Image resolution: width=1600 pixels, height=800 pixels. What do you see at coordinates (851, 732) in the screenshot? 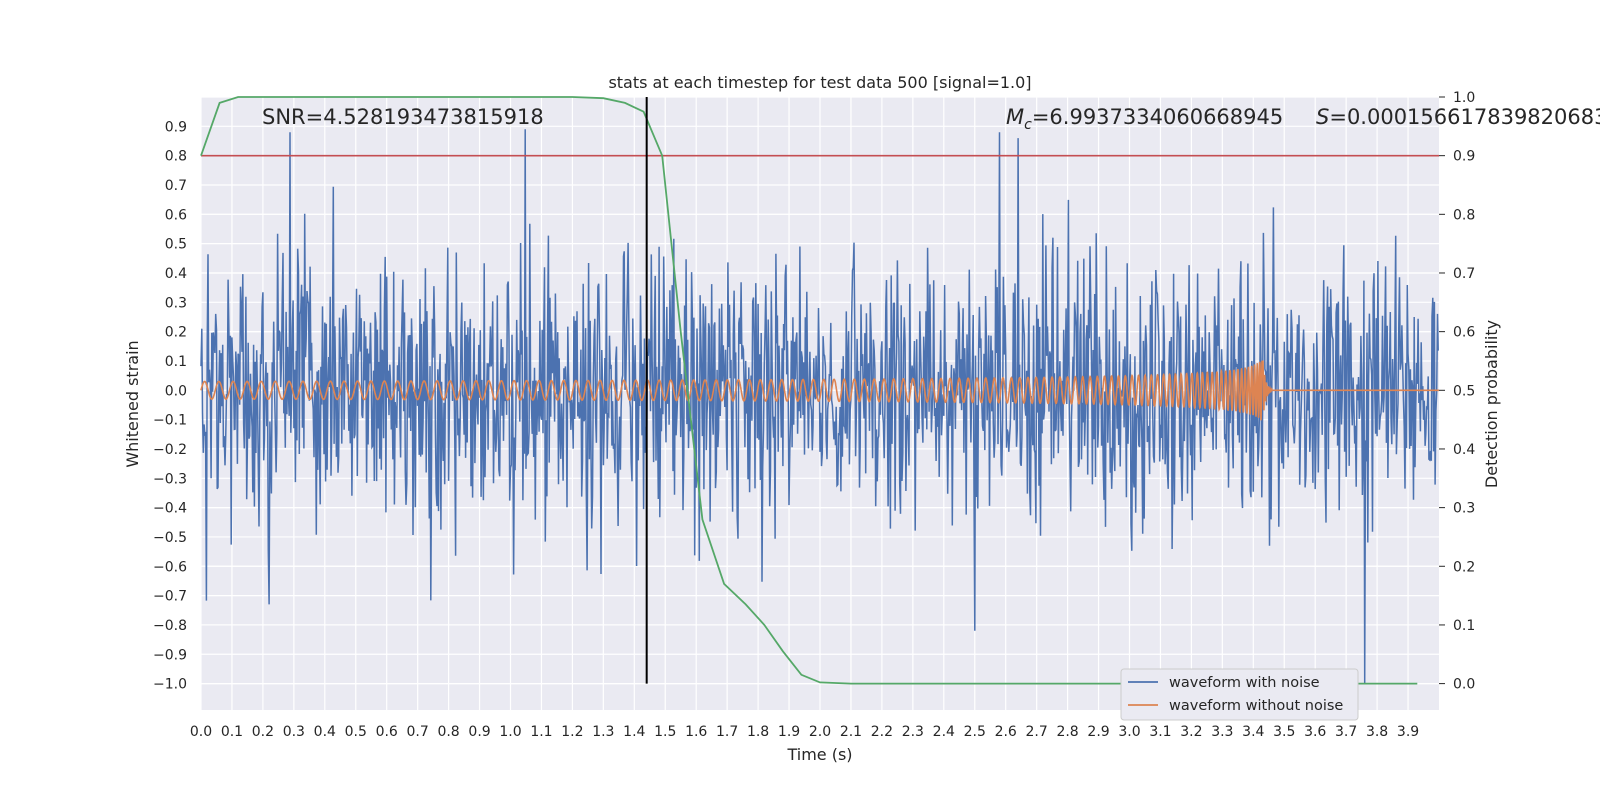
I see `x-tick-label: 2.1` at bounding box center [851, 732].